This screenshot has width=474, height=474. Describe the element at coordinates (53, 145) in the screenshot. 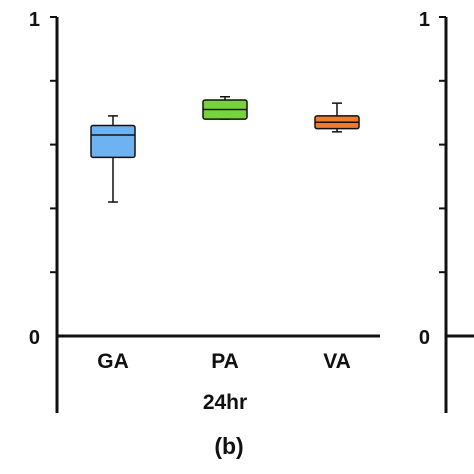

I see `y-tick-marks` at that location.